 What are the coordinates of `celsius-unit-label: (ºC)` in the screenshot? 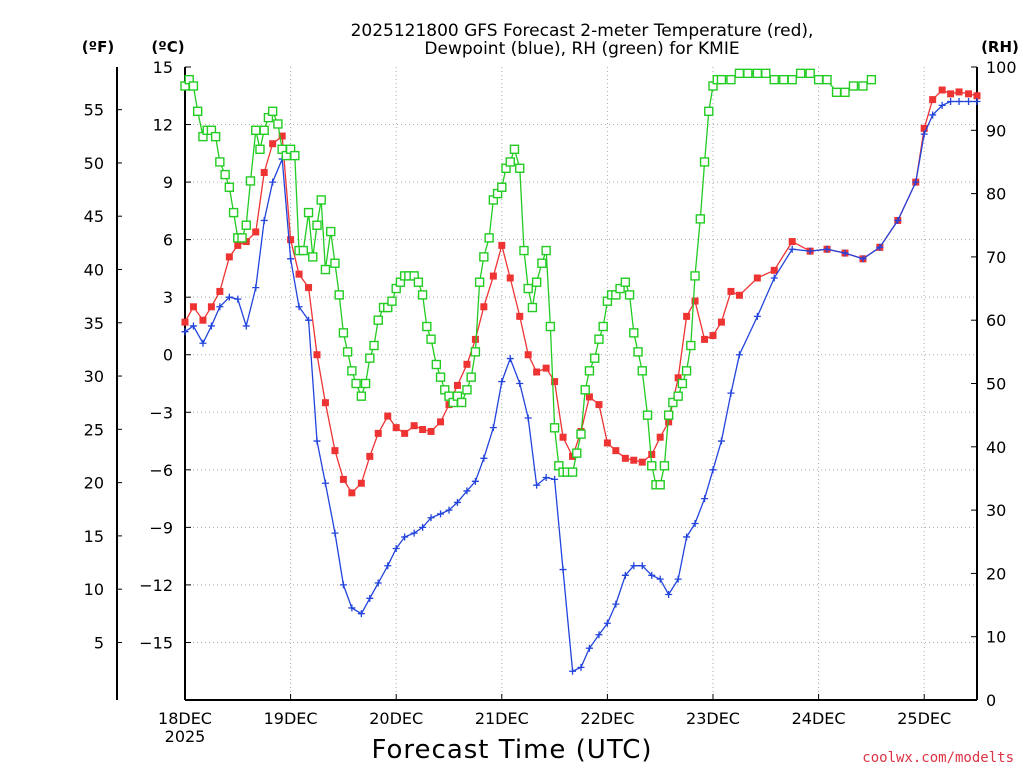 It's located at (167, 47).